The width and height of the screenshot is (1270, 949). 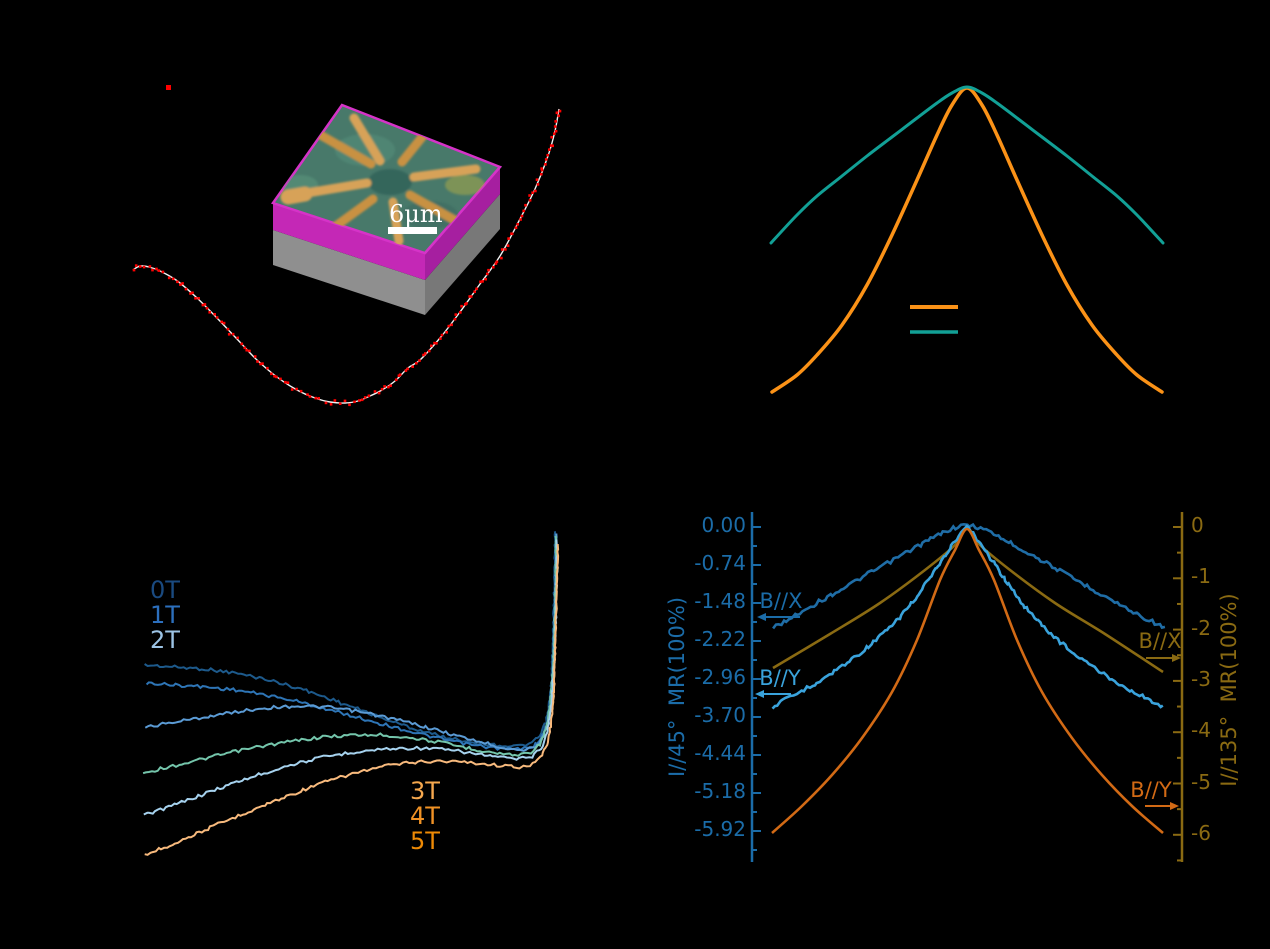 I want to click on right-tick-label-5: -5, so click(x=1201, y=781).